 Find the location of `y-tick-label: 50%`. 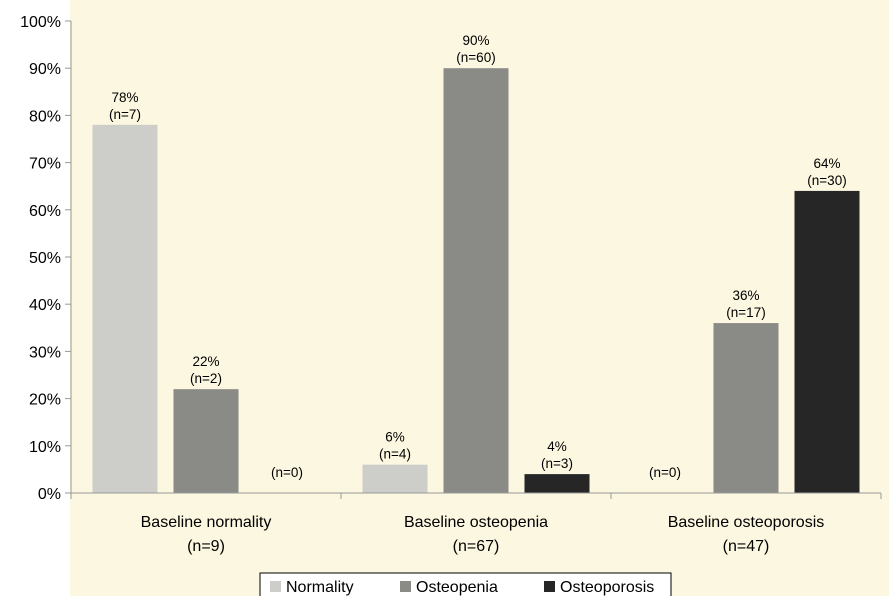

y-tick-label: 50% is located at coordinates (45, 258).